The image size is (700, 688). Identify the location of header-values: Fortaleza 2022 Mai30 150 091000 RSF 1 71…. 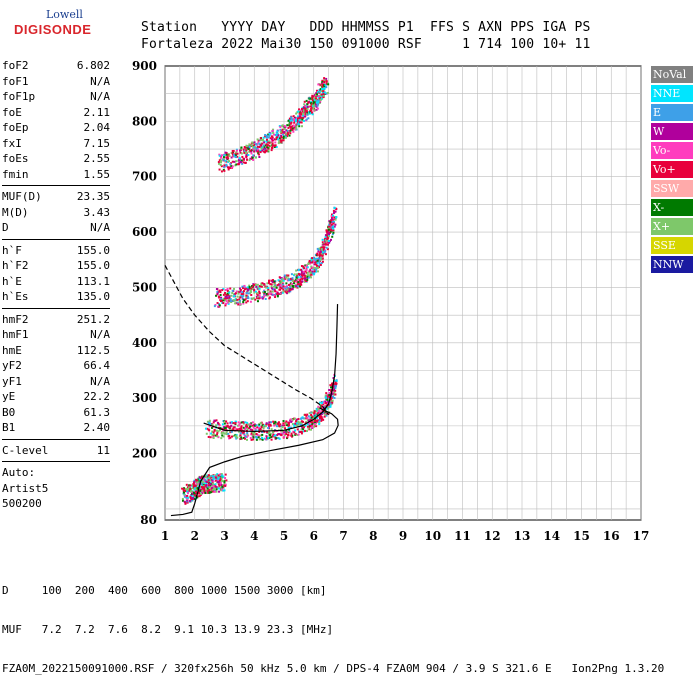
(366, 44).